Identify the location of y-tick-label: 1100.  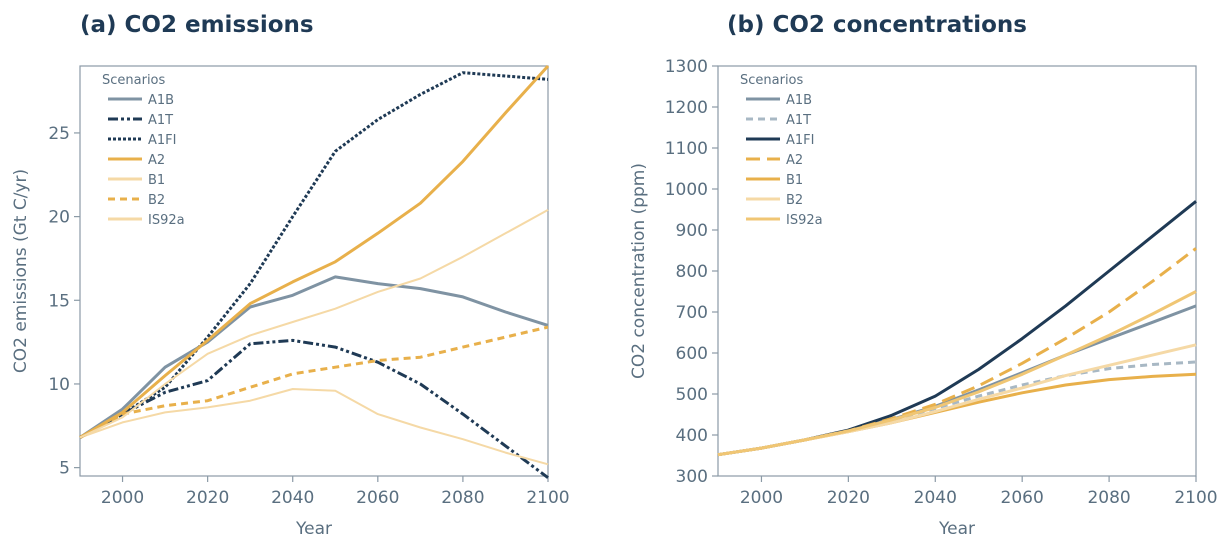
(686, 149).